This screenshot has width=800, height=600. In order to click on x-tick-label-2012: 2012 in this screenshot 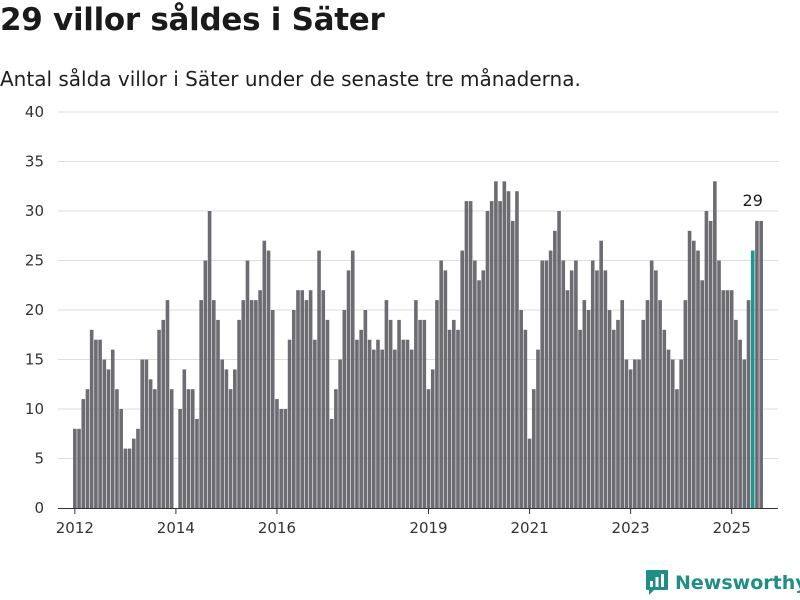, I will do `click(75, 528)`.